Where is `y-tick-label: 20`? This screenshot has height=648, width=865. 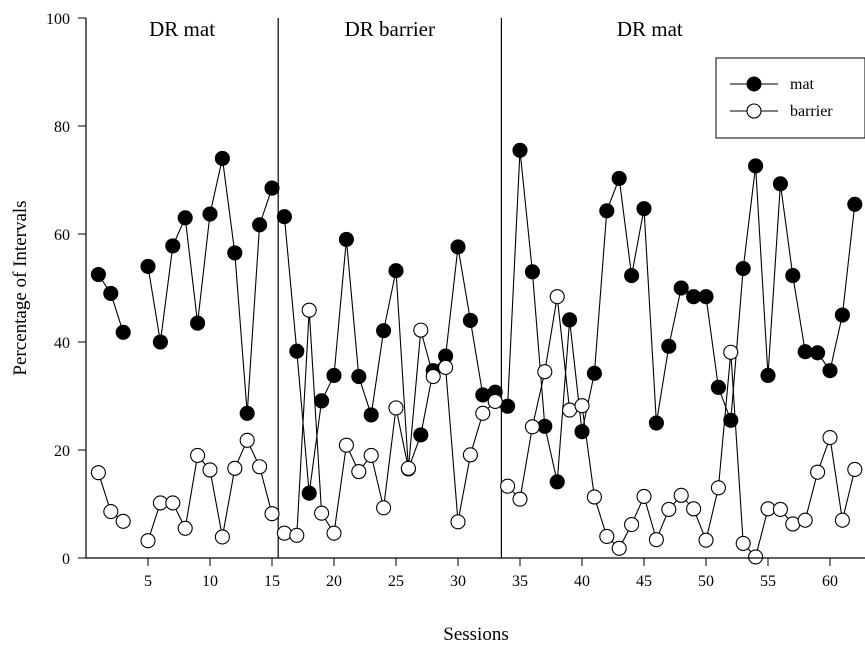 y-tick-label: 20 is located at coordinates (62, 451).